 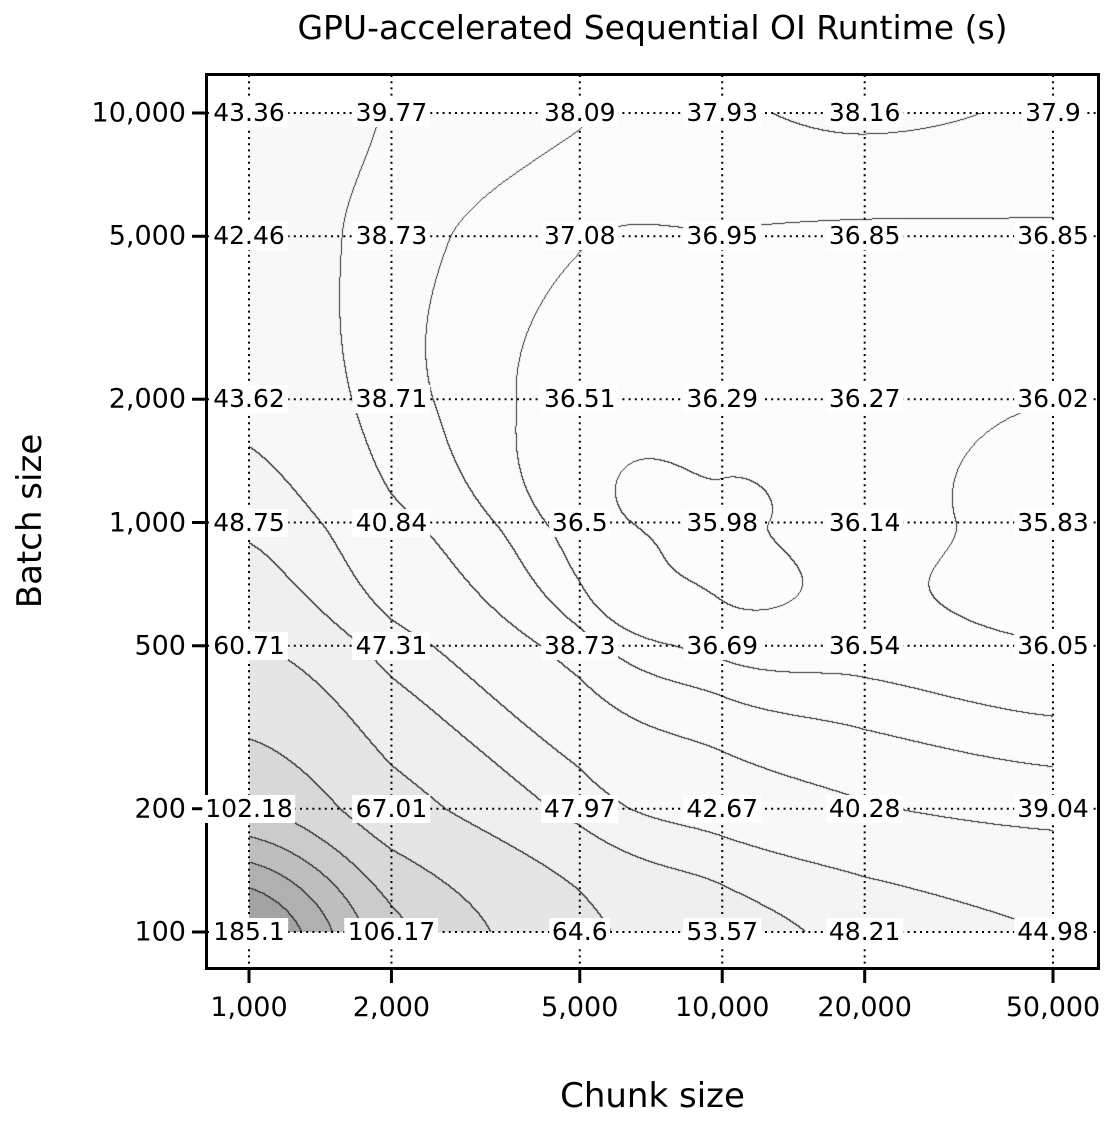 What do you see at coordinates (249, 236) in the screenshot?
I see `value-label: 42.46` at bounding box center [249, 236].